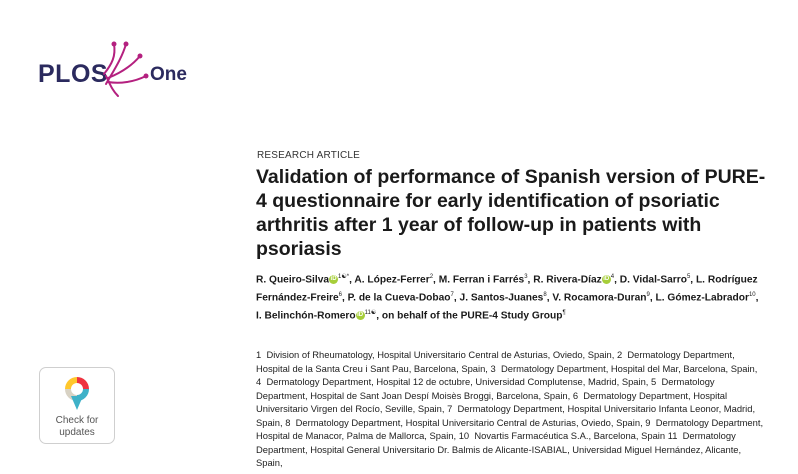 The height and width of the screenshot is (474, 798). I want to click on author-name: P. de la Cueva-Dobao, so click(399, 298).